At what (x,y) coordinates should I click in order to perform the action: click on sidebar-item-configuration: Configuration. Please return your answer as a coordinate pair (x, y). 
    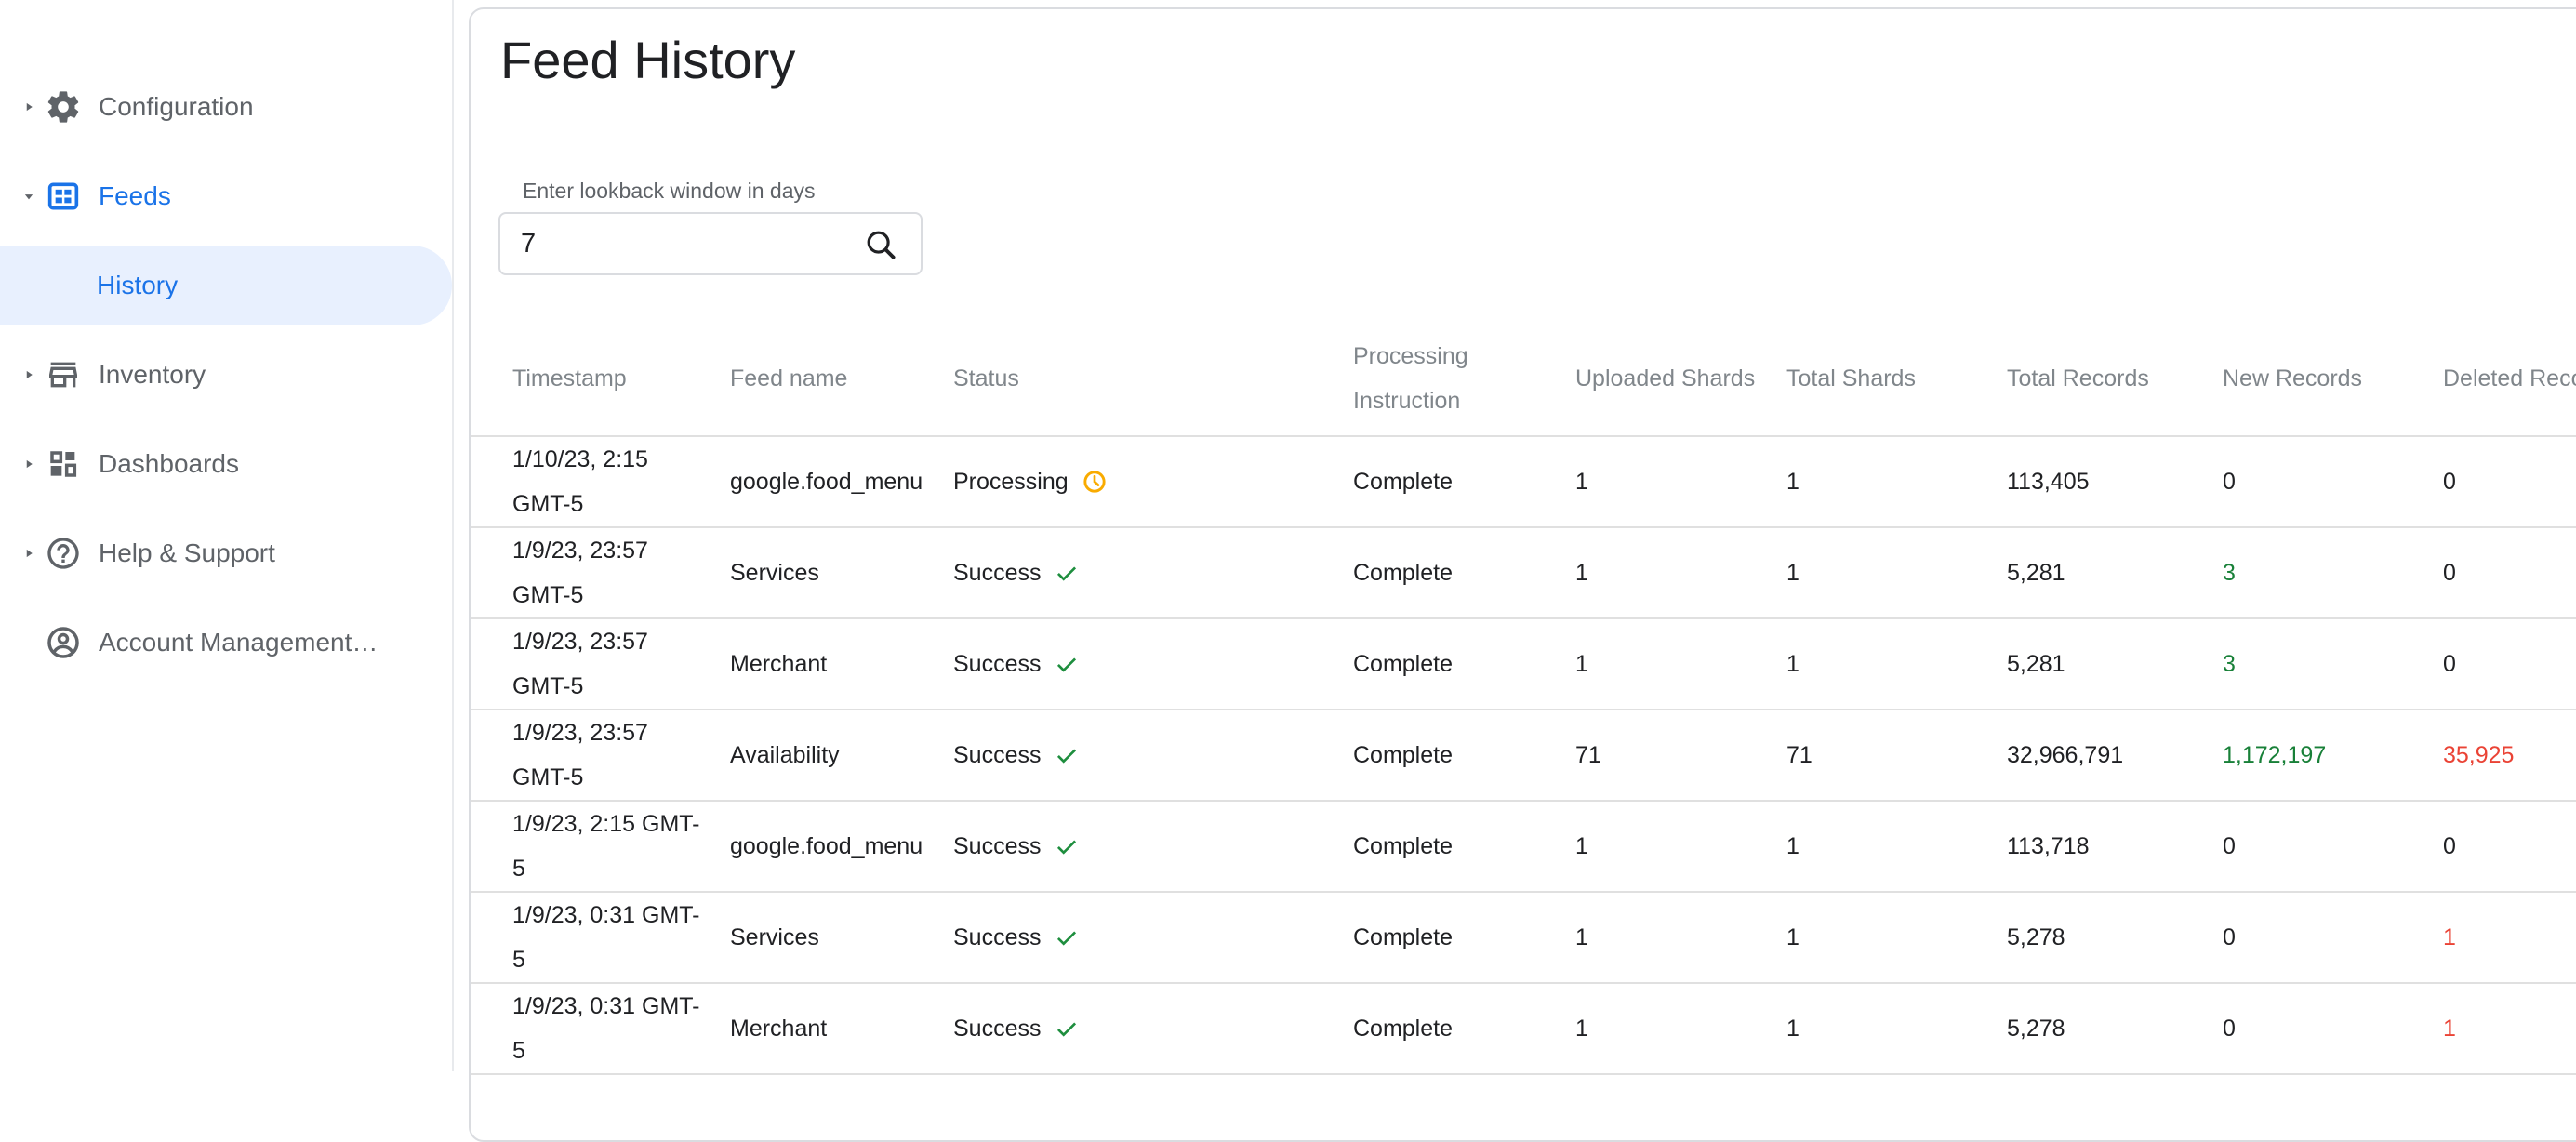
    Looking at the image, I should click on (226, 107).